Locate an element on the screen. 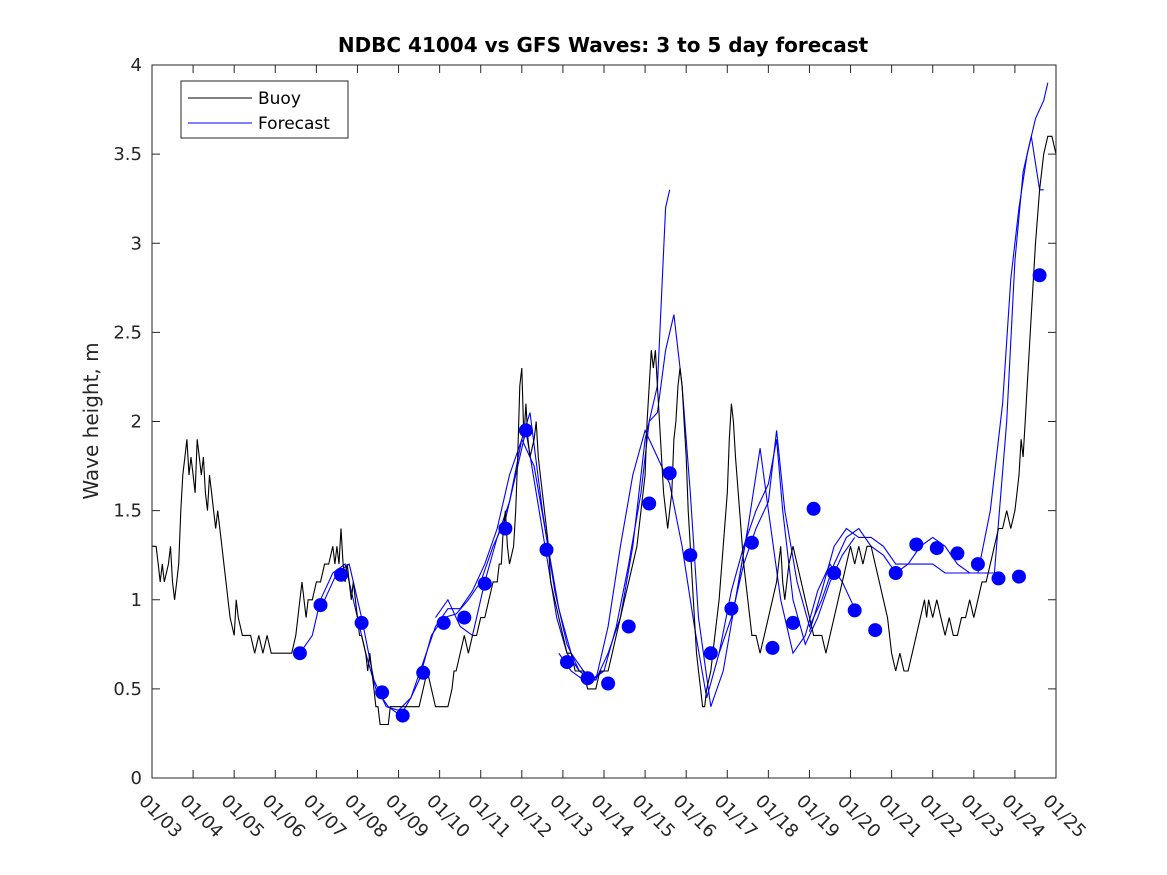 The image size is (1167, 875). x-tick-label-19: 01/22 is located at coordinates (941, 817).